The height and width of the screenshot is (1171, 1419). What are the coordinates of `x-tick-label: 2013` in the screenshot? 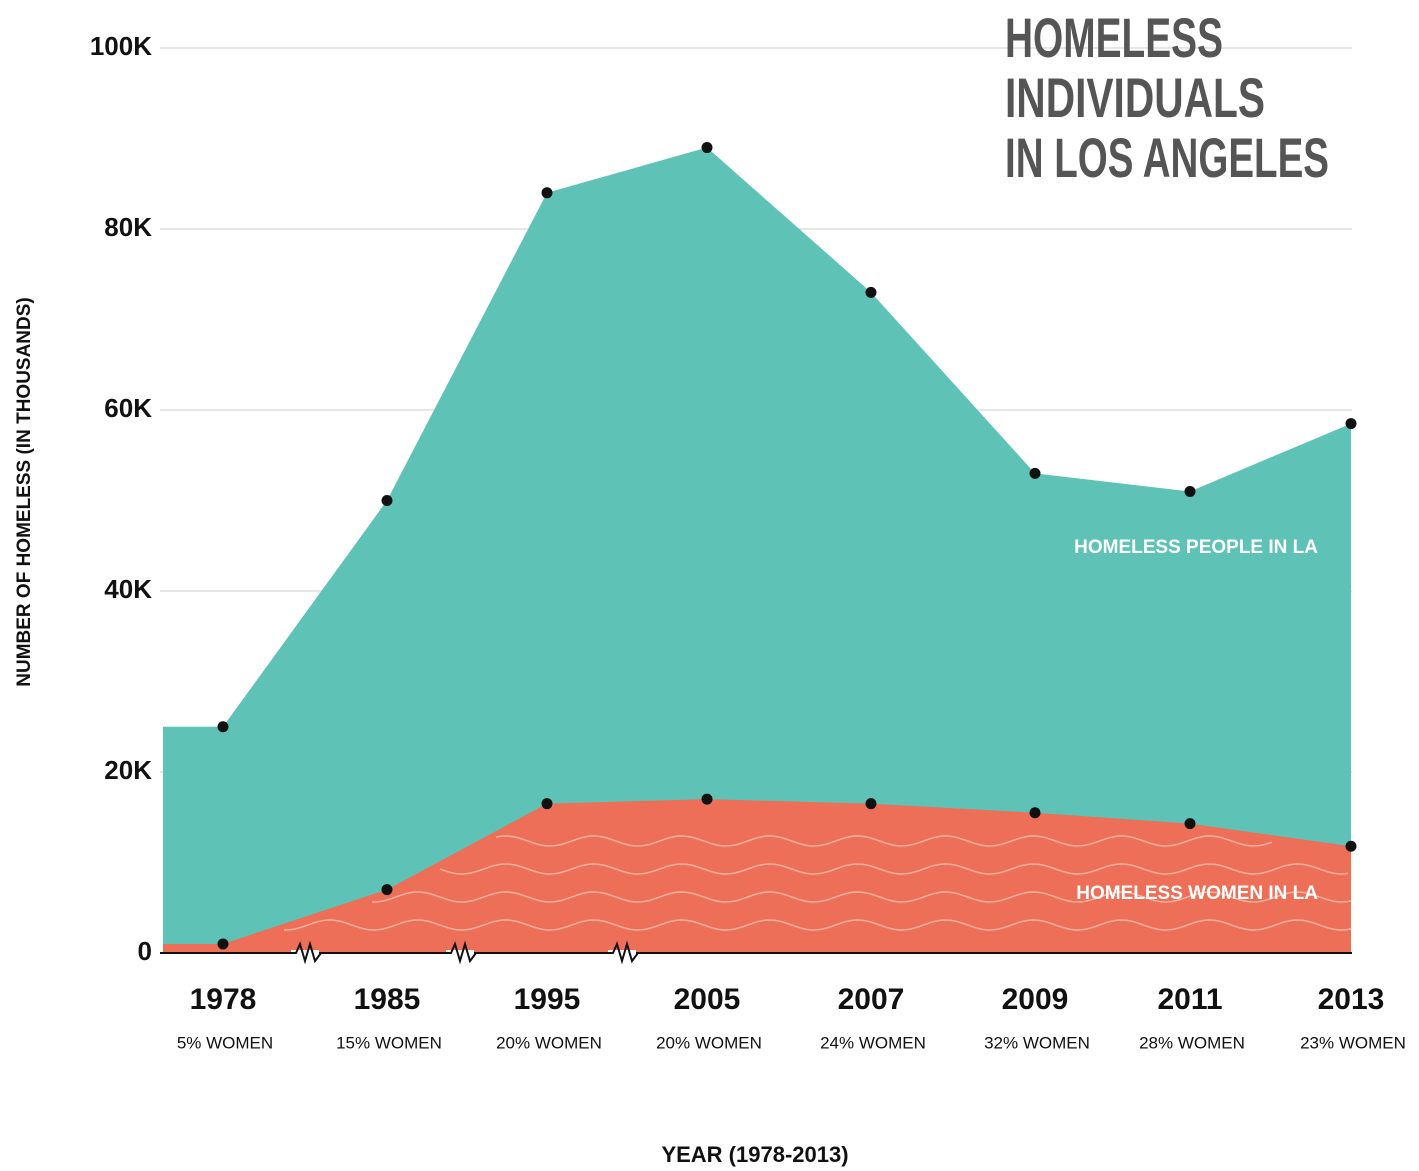 It's located at (1351, 999).